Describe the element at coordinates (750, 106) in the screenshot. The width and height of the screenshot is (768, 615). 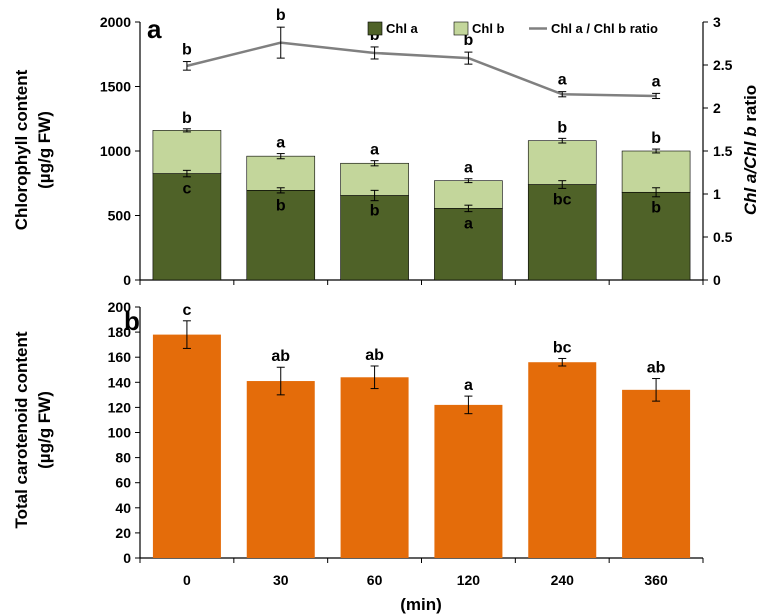
I see `y2label-ratio: ratio` at that location.